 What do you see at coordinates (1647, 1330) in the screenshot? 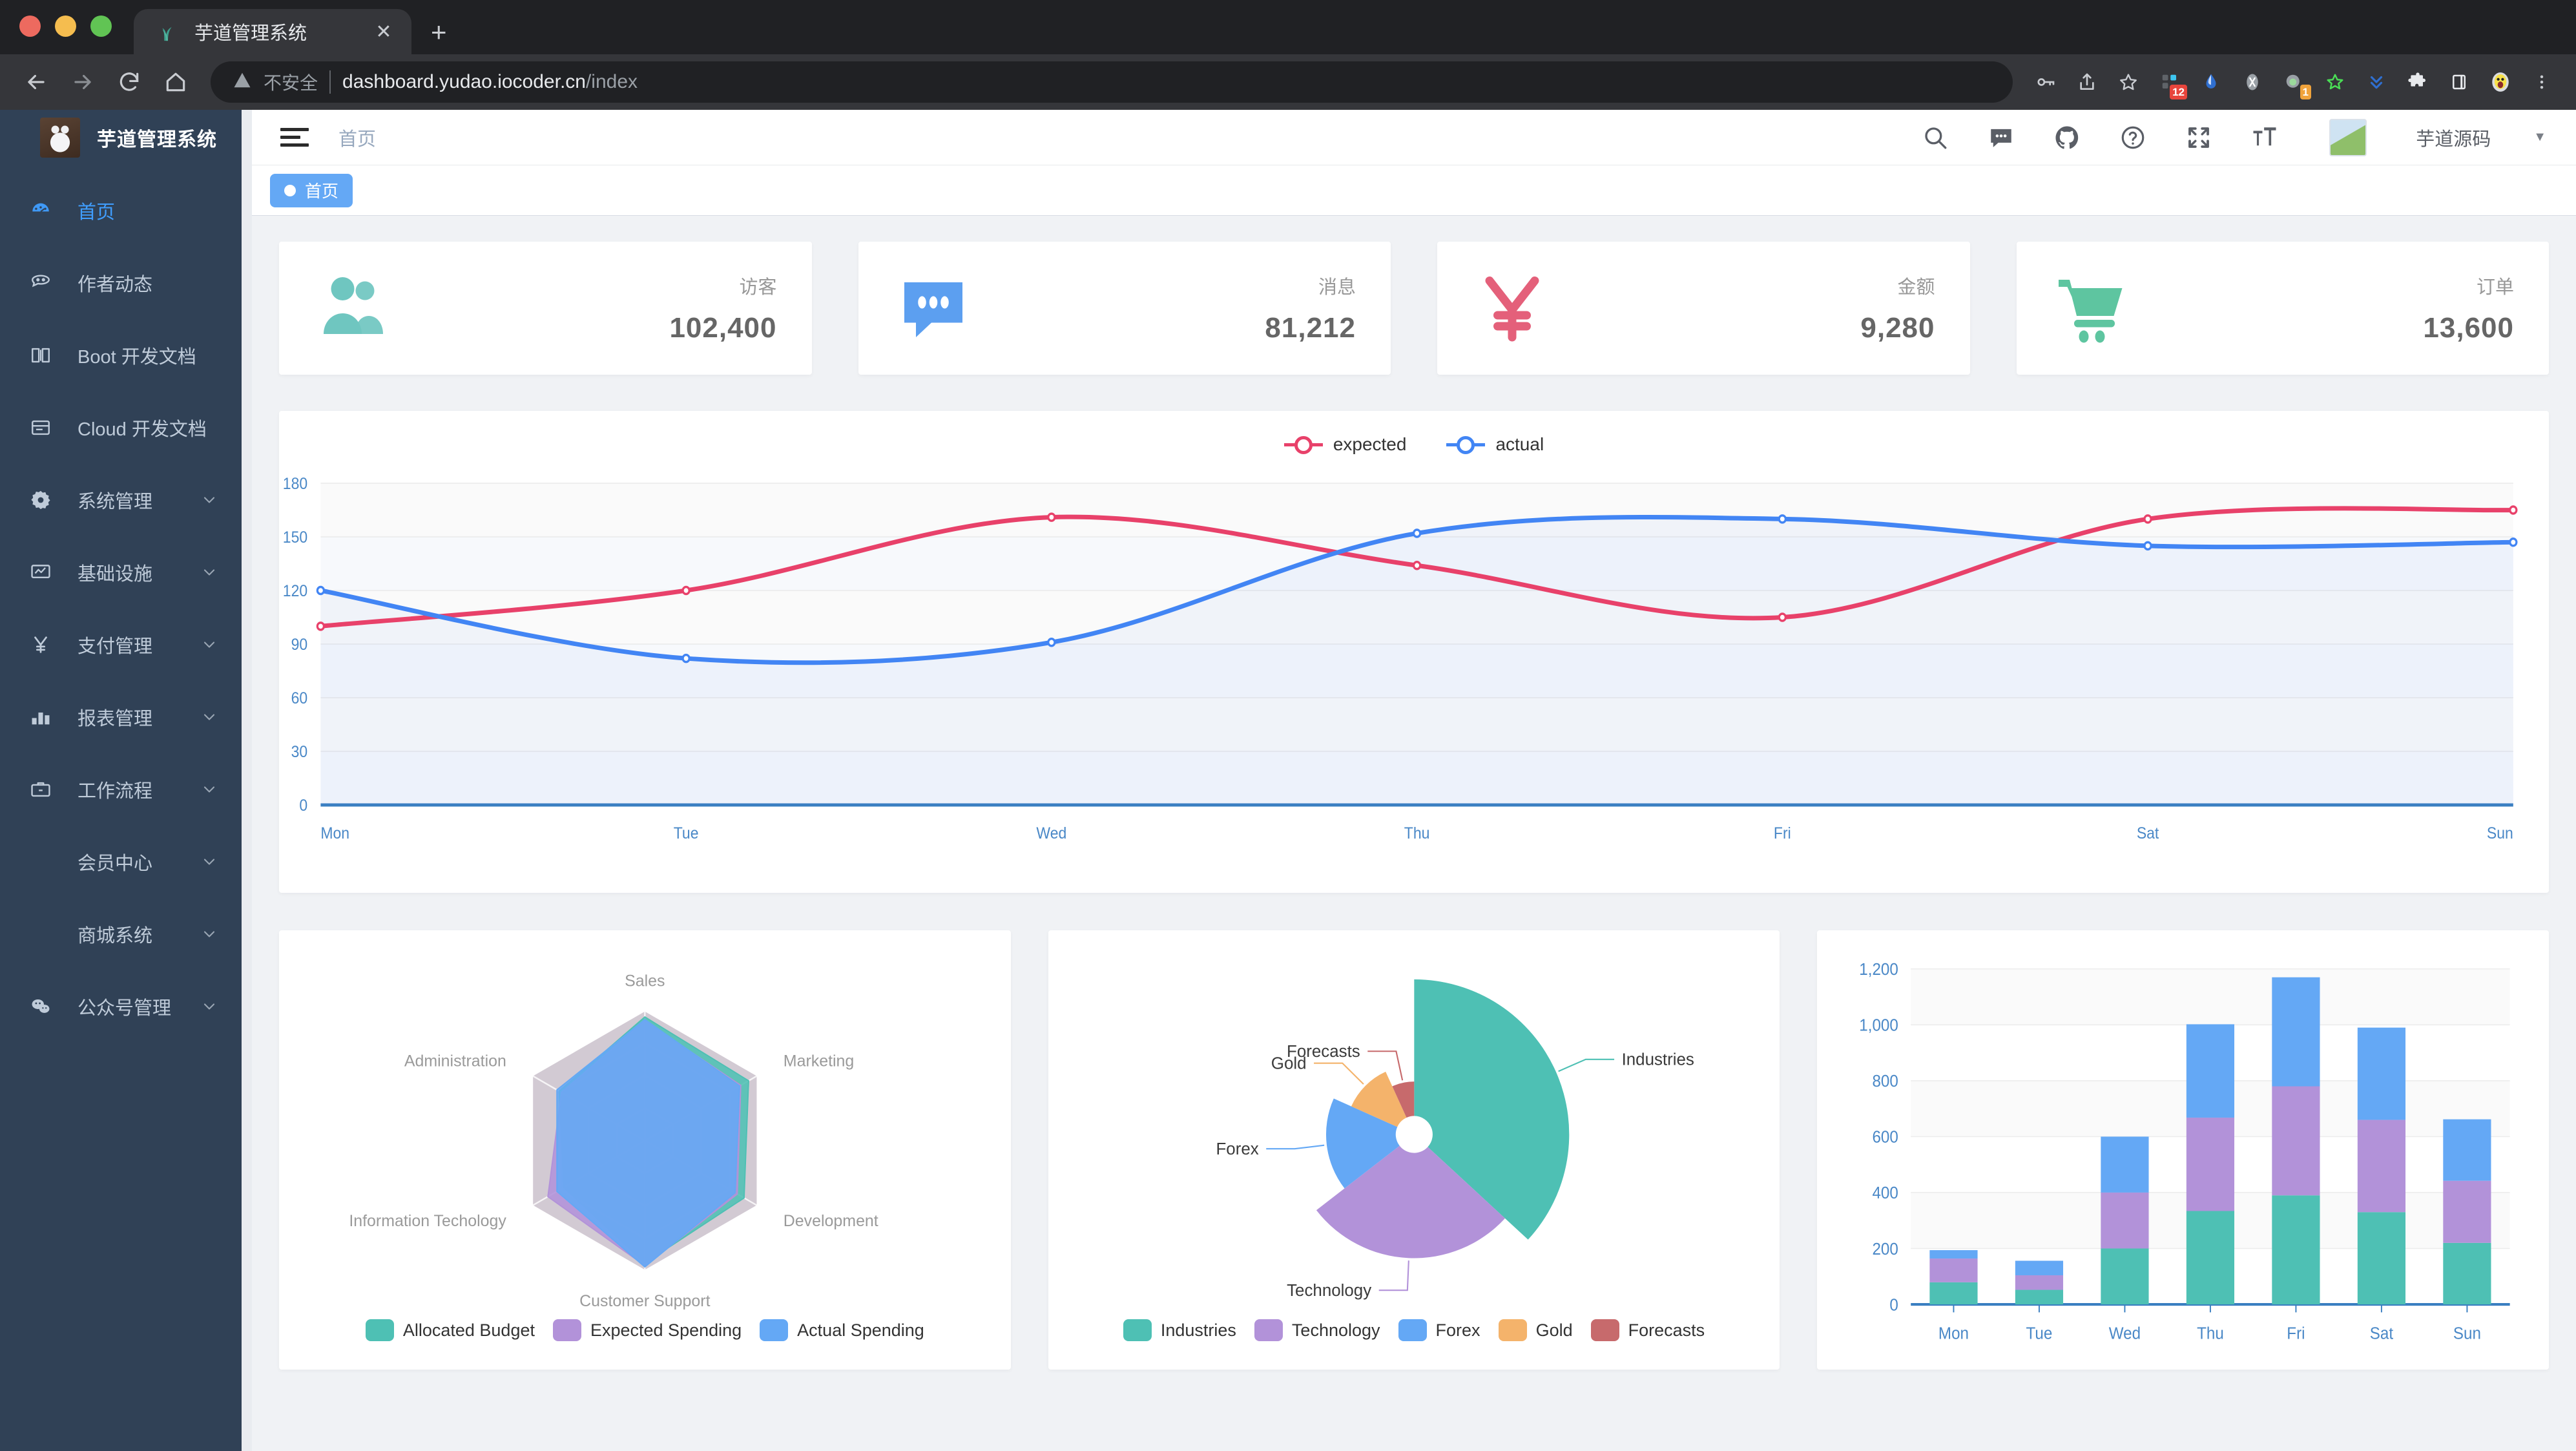
I see `legend-item: Forecasts` at bounding box center [1647, 1330].